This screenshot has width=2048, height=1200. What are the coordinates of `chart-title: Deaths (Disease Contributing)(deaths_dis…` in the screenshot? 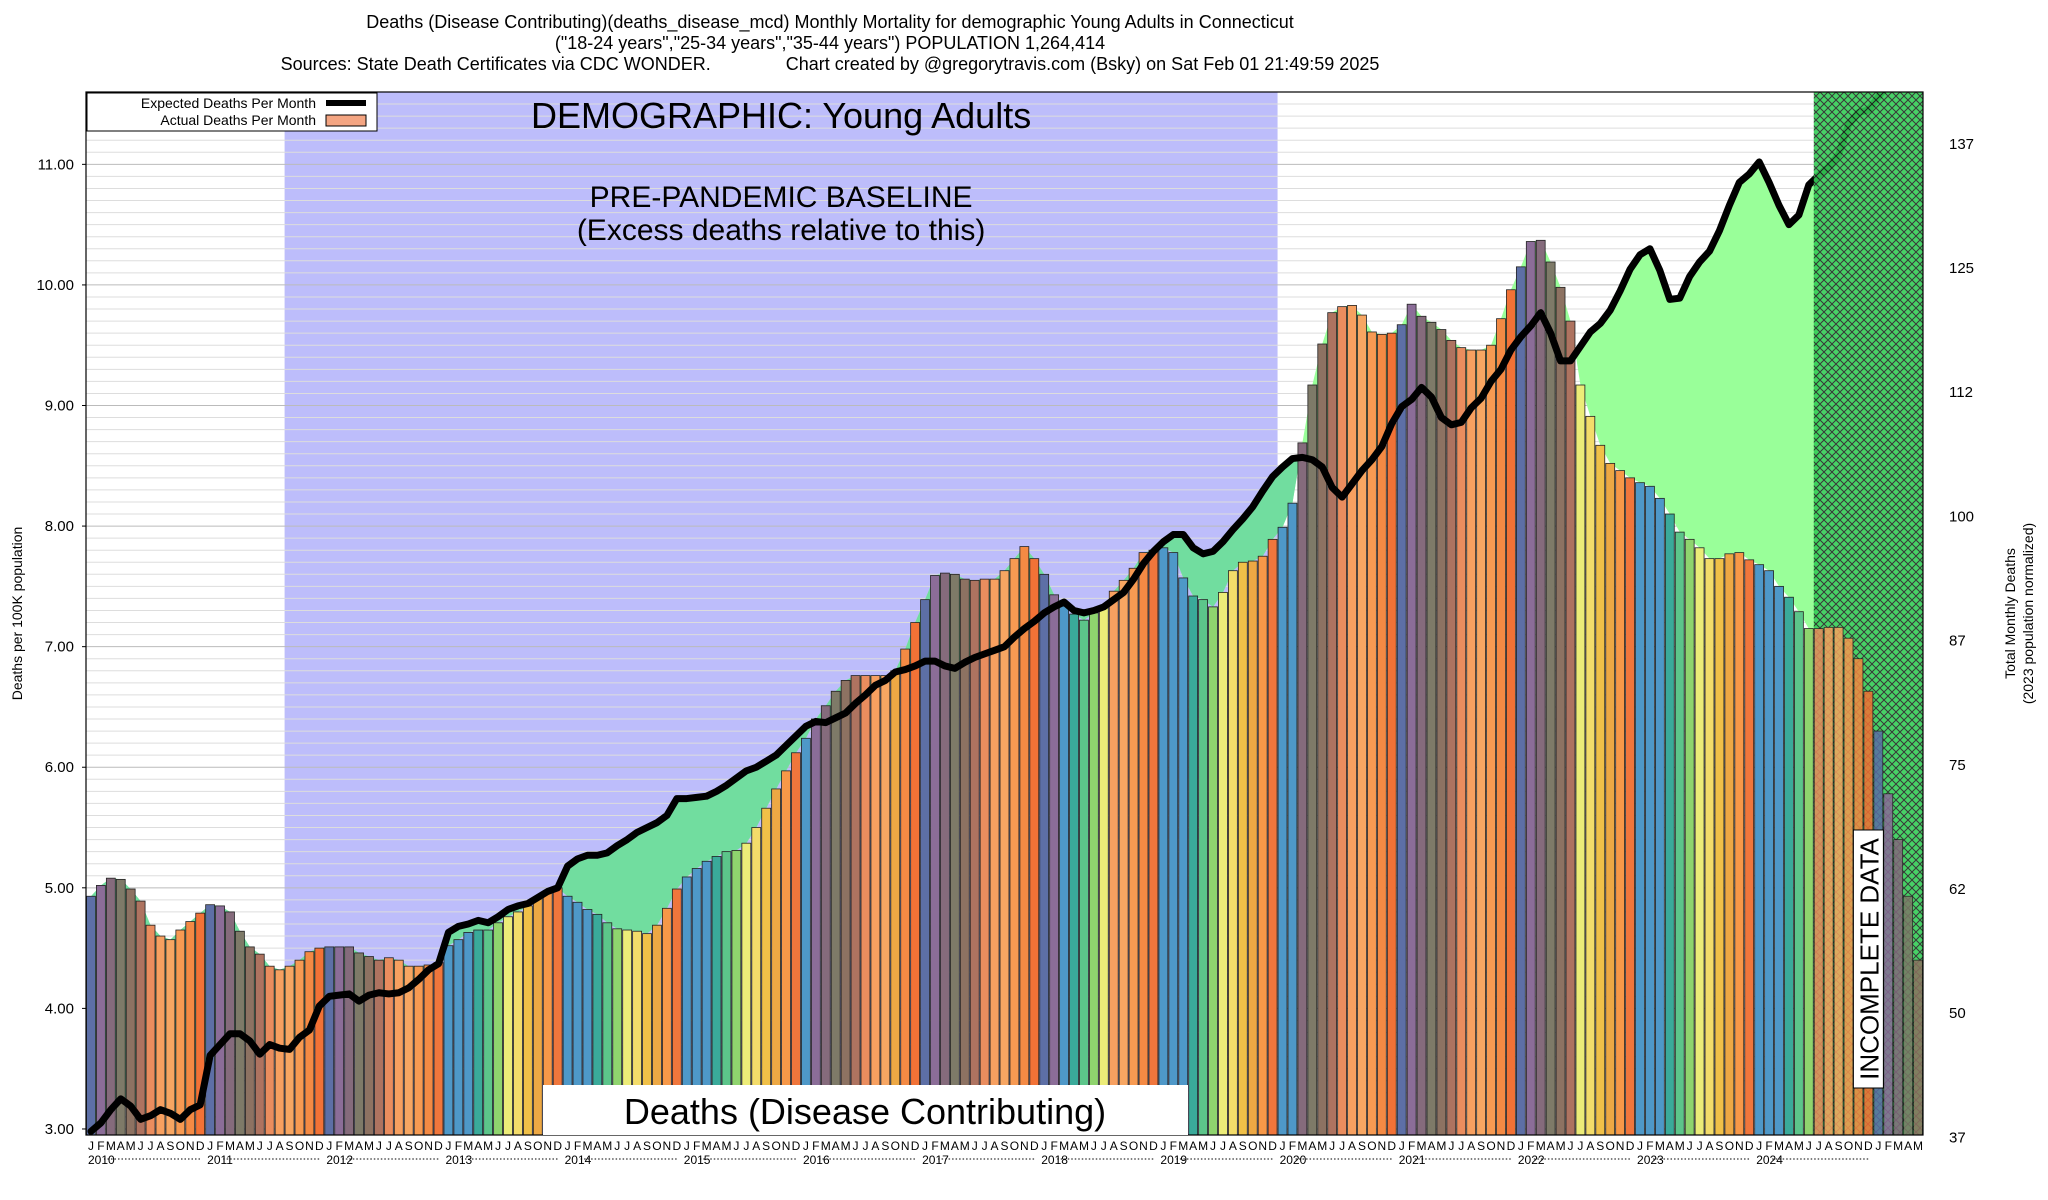 It's located at (830, 22).